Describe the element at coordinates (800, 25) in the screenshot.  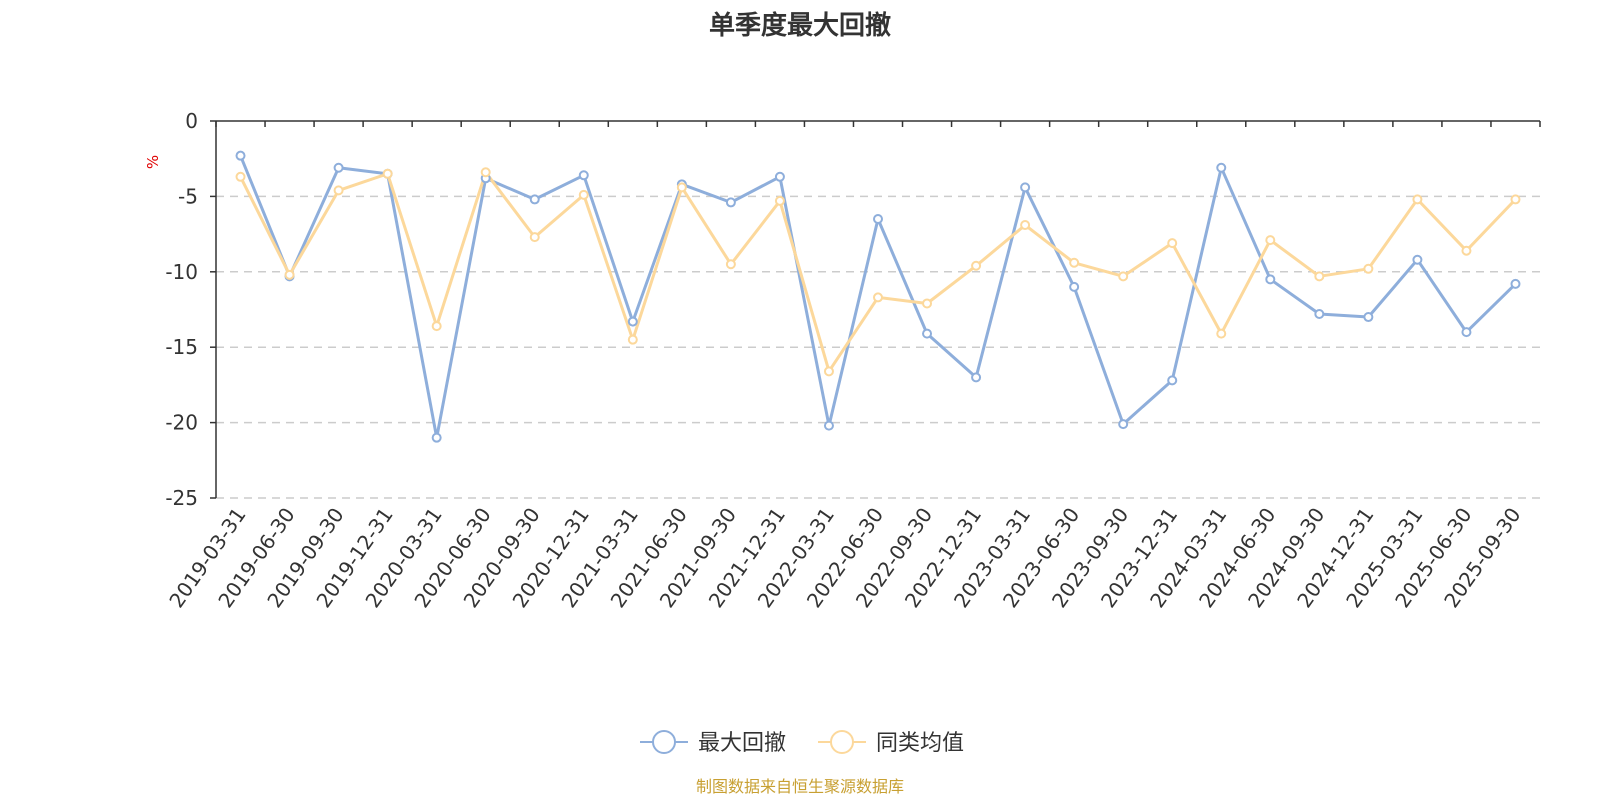
I see `chart-title: 单季度最大回撤` at that location.